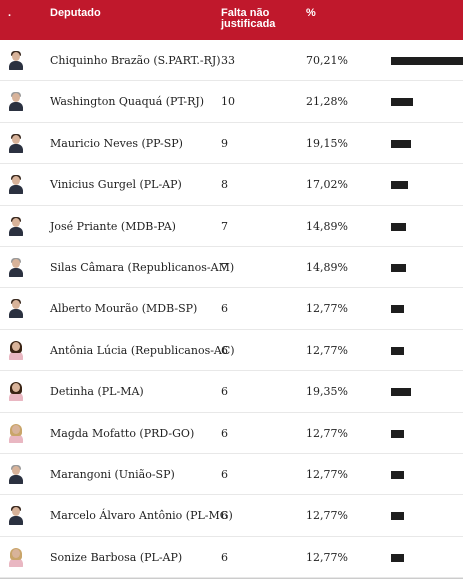 The width and height of the screenshot is (463, 579). I want to click on deputy-name: Chiquinho Brazão (S.PART.-RJ), so click(135, 60).